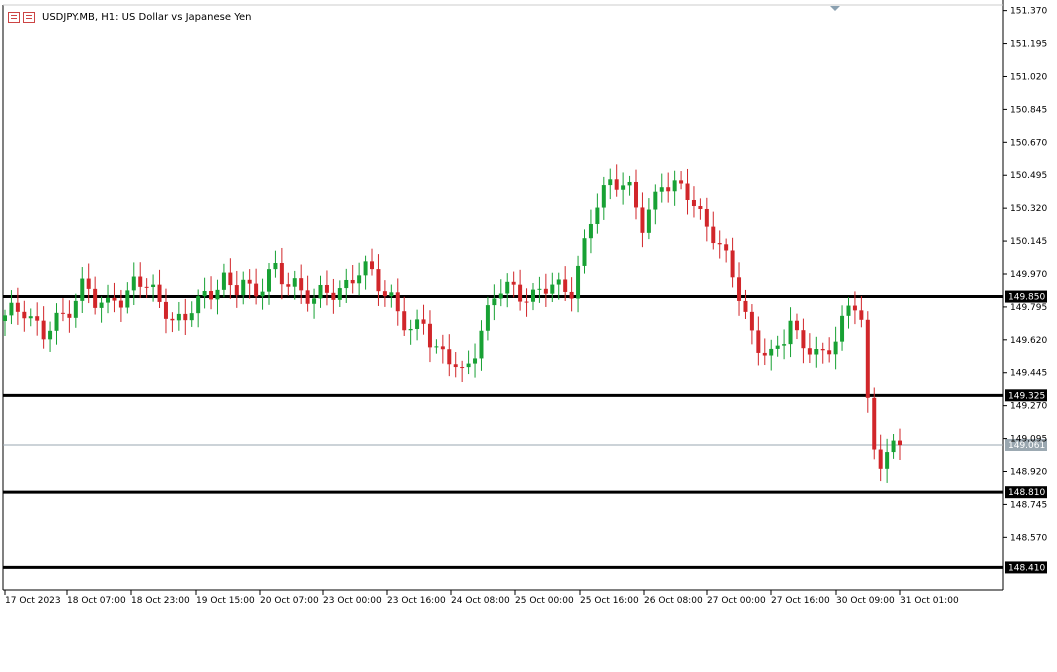 The height and width of the screenshot is (672, 1057). Describe the element at coordinates (544, 601) in the screenshot. I see `x-tick-label: 25 Oct 00:00` at that location.